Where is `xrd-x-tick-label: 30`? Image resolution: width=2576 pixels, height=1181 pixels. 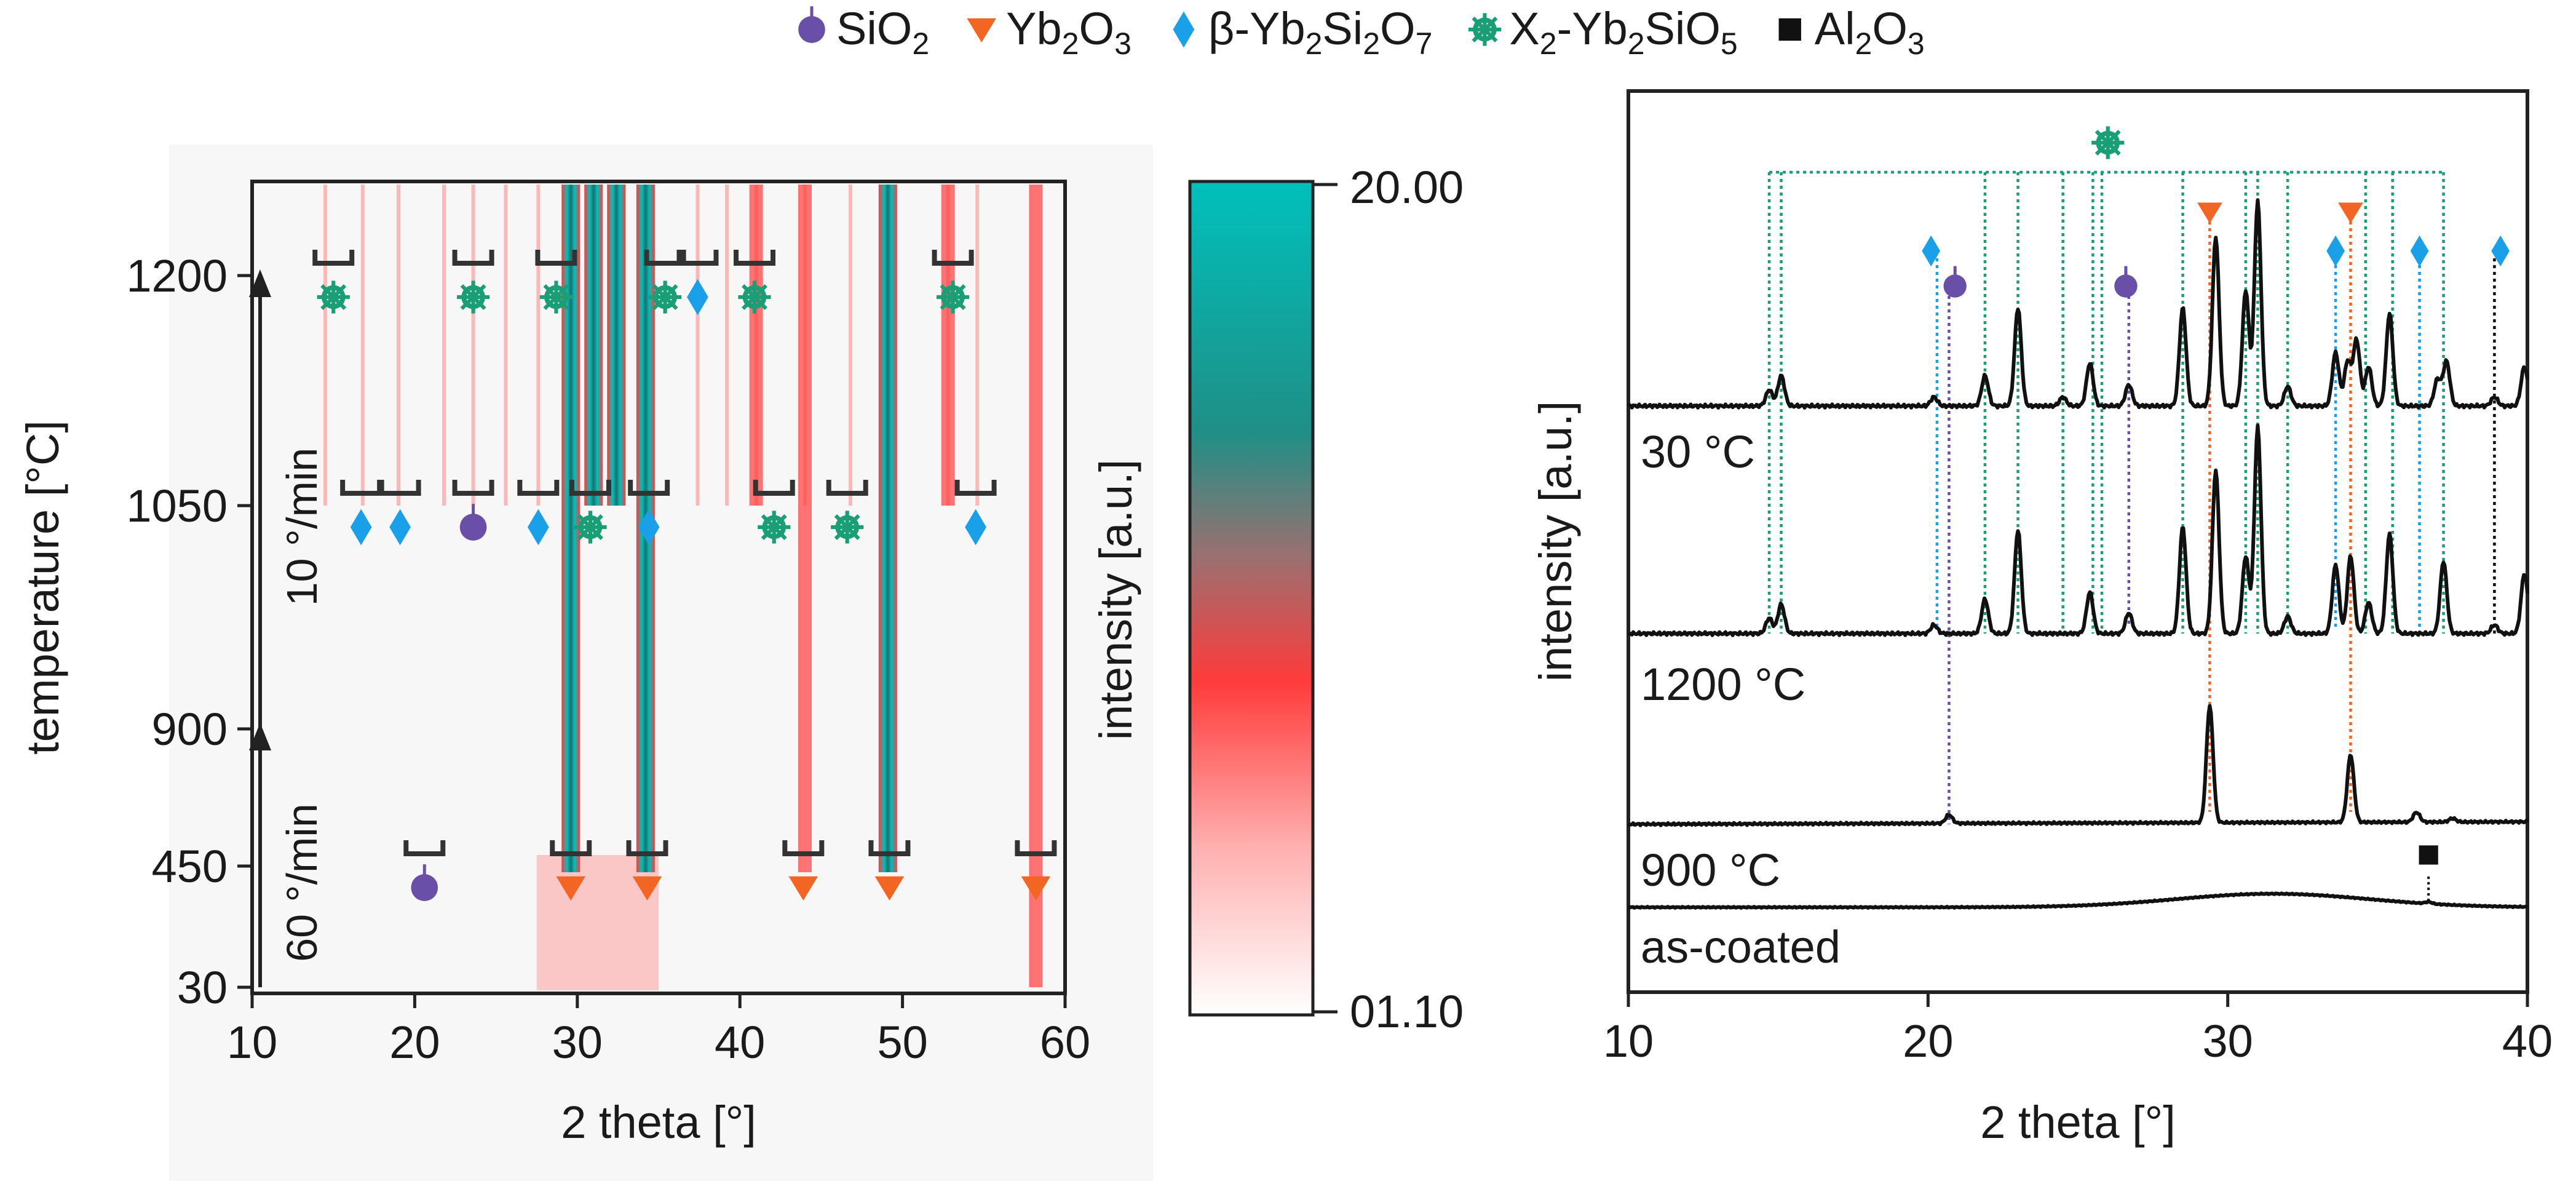 xrd-x-tick-label: 30 is located at coordinates (2228, 1041).